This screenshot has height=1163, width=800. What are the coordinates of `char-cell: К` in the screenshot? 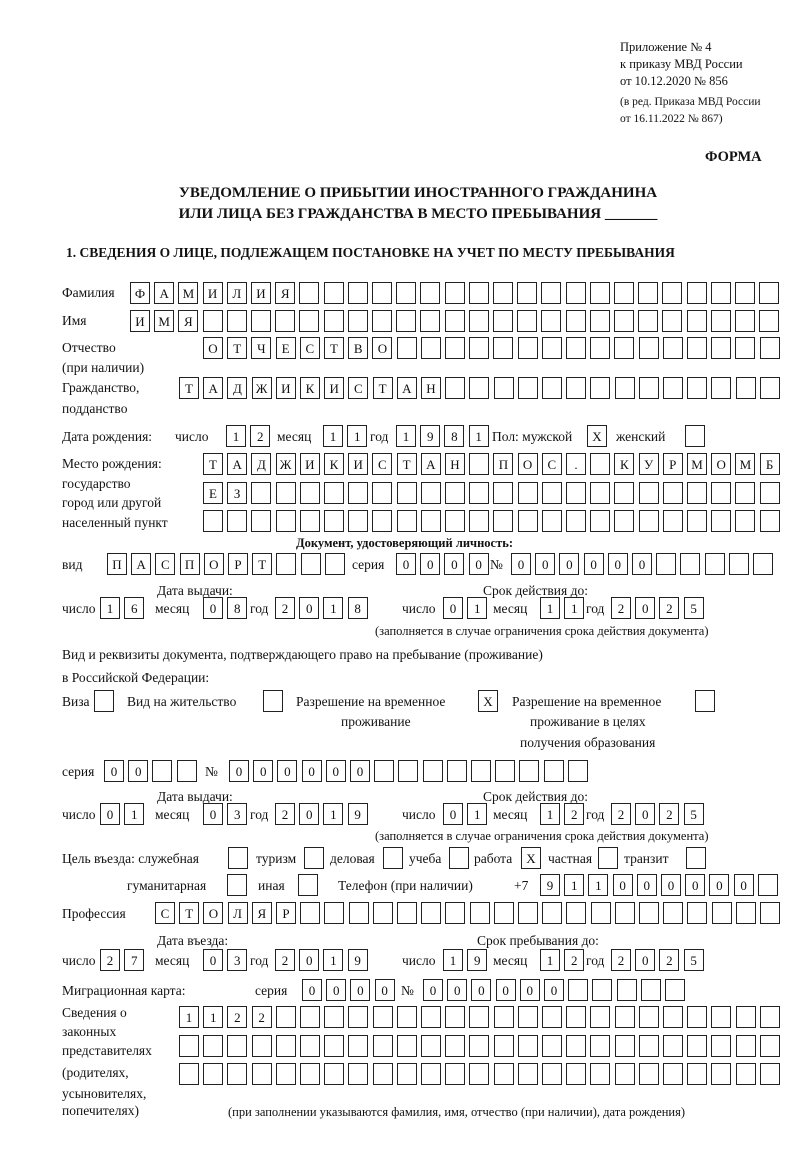 It's located at (334, 464).